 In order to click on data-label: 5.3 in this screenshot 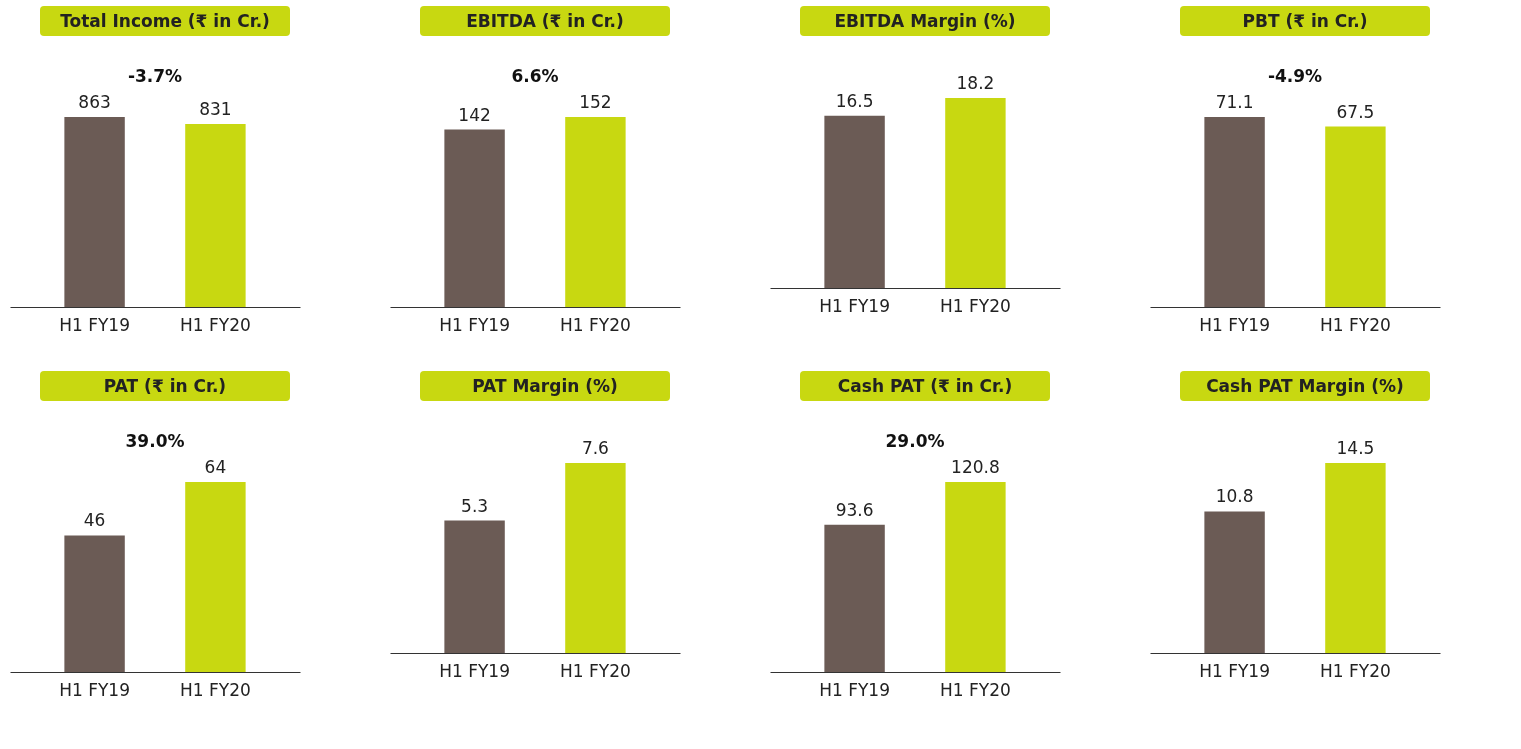, I will do `click(475, 505)`.